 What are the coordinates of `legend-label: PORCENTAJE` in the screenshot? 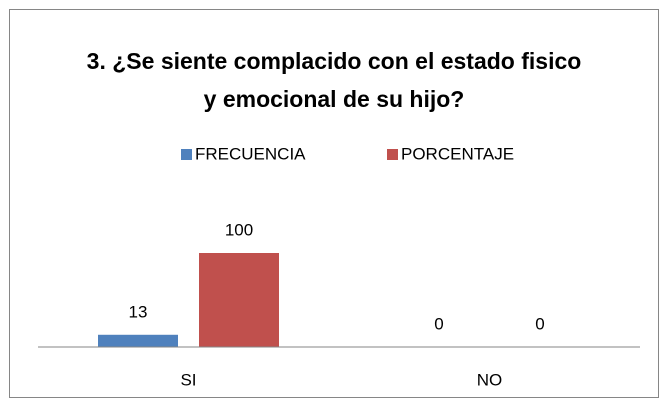 It's located at (457, 153).